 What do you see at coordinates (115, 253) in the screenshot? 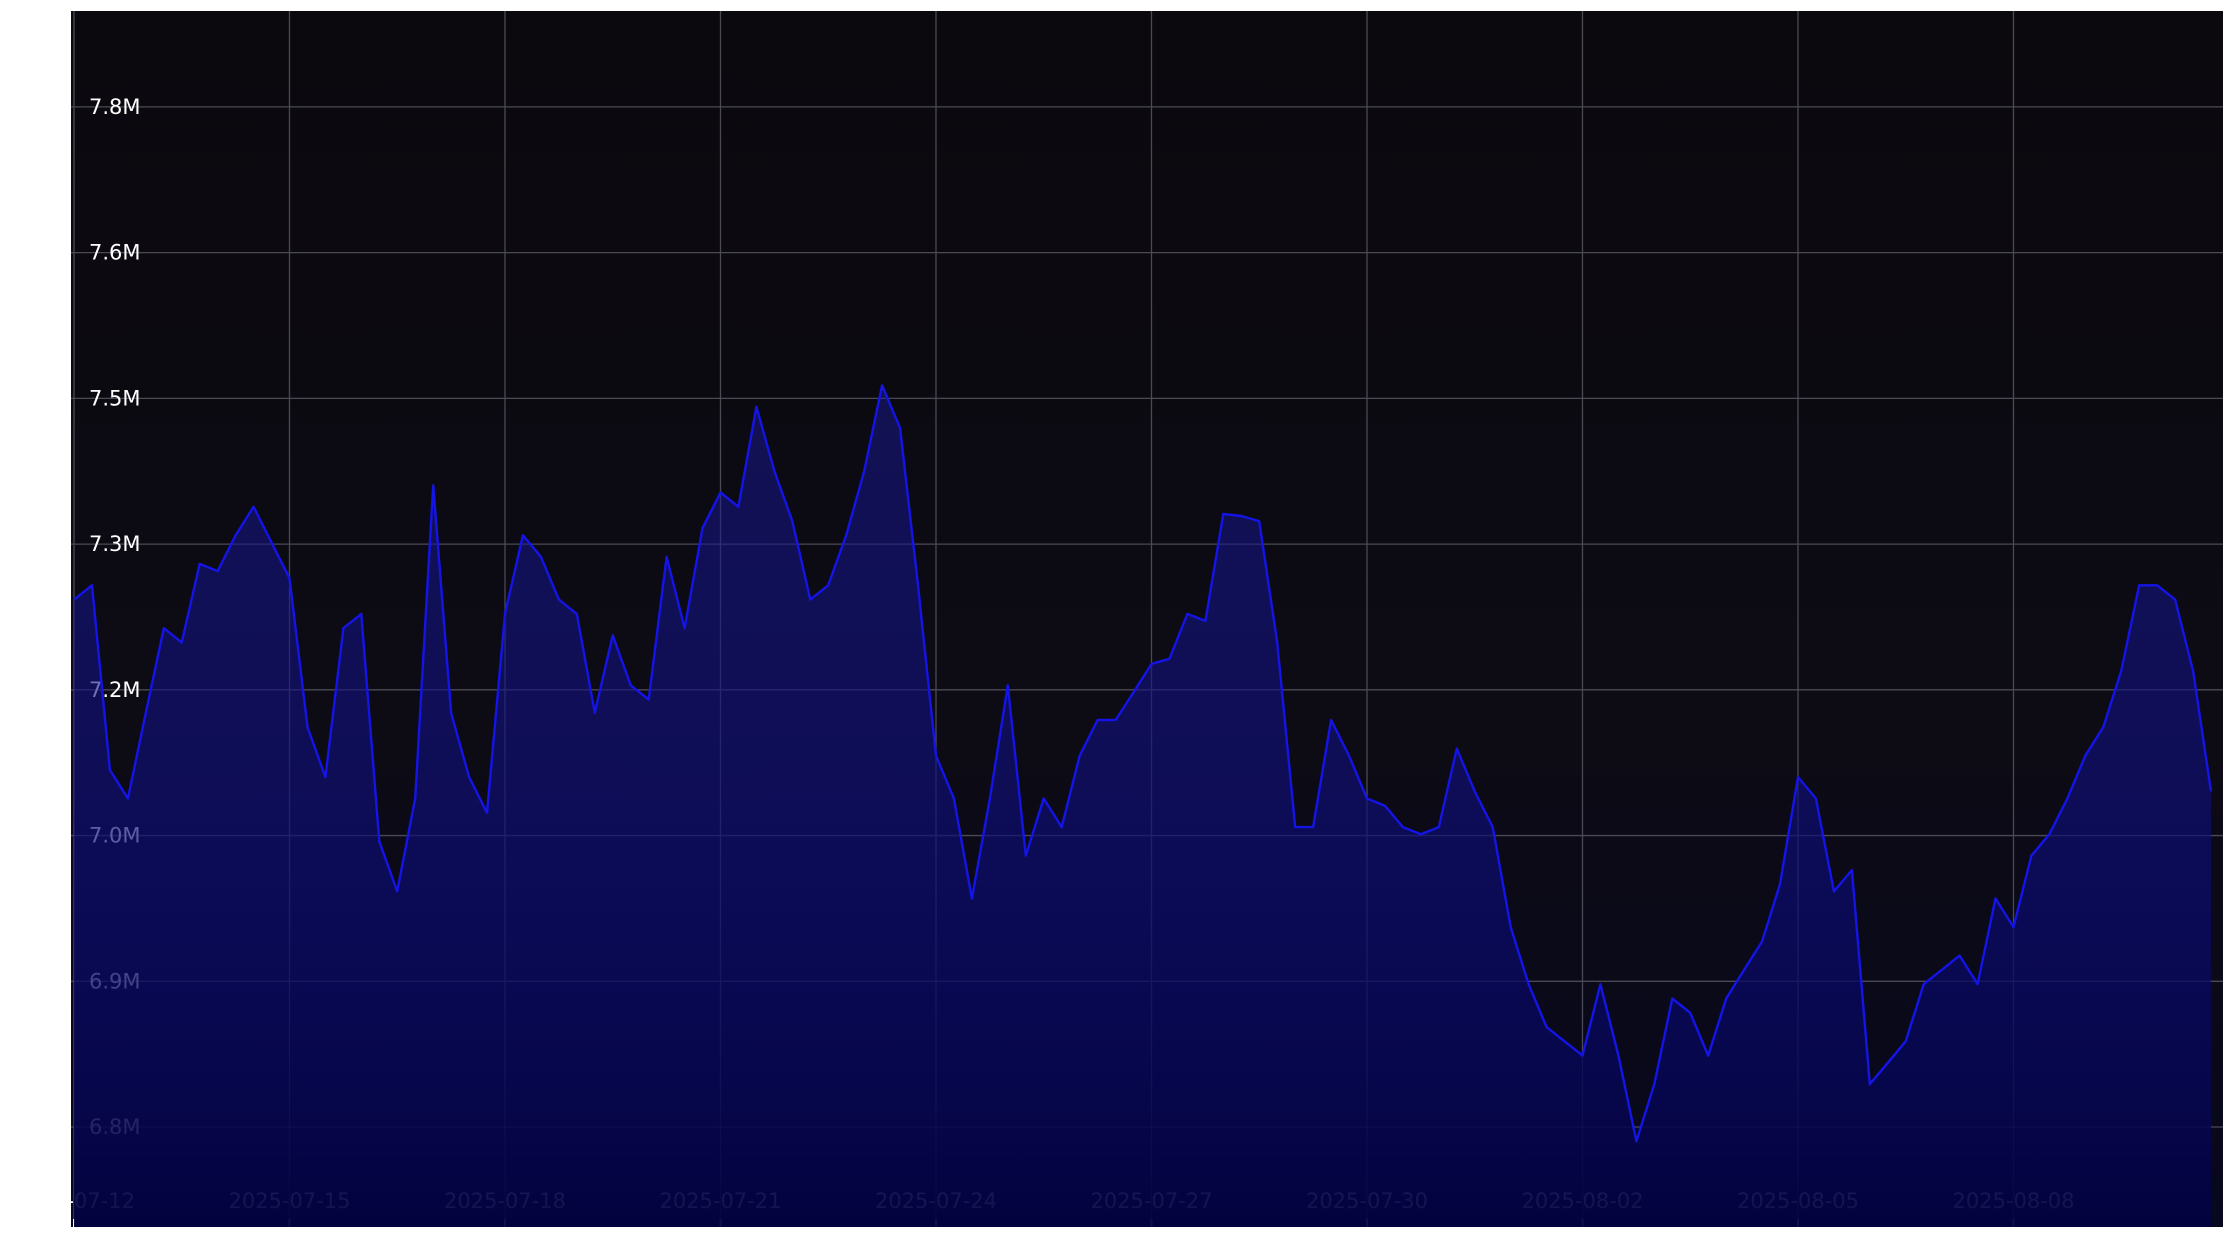
I see `y-tick-label: 7.6M` at bounding box center [115, 253].